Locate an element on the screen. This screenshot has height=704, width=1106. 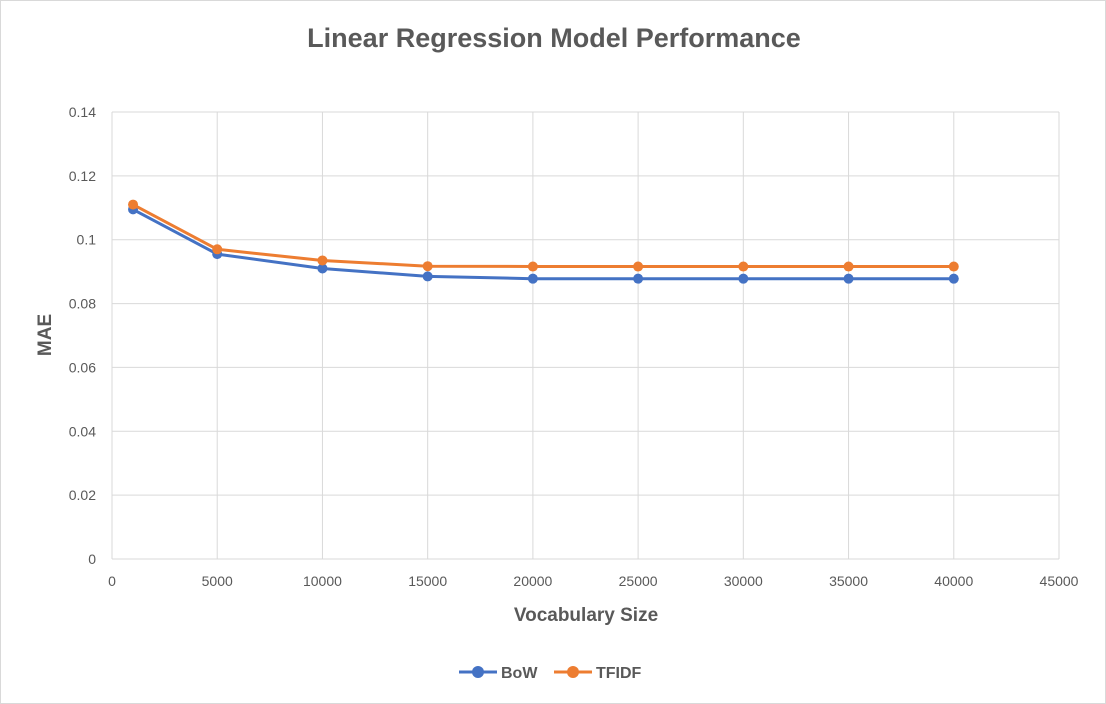
x-tick-label: 0 is located at coordinates (112, 581).